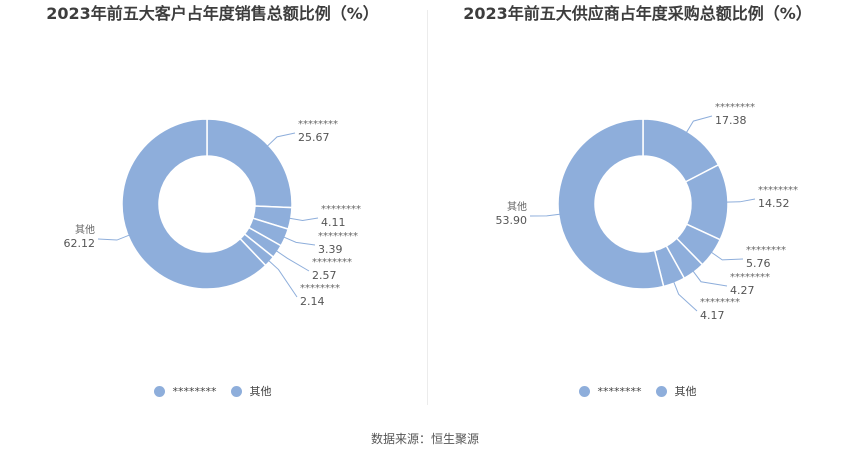  I want to click on slice-value-label: 14.52, so click(774, 203).